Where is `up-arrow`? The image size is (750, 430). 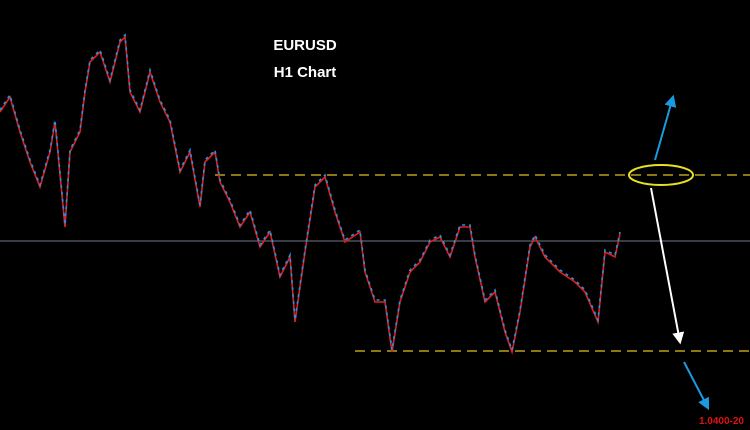
up-arrow is located at coordinates (665, 127).